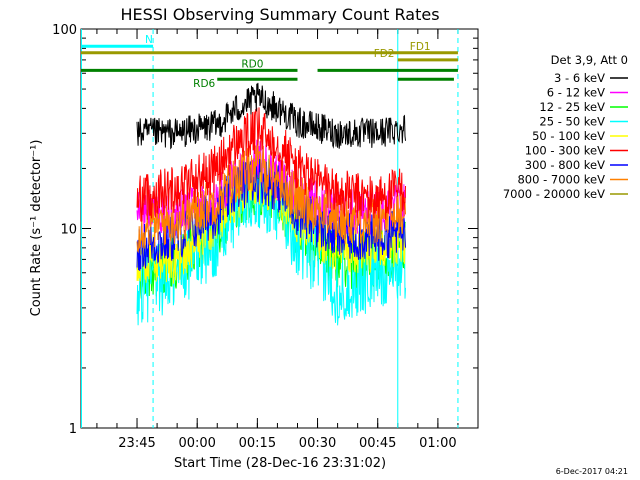 This screenshot has height=480, width=640. I want to click on footer-timestamp: 6-Dec-2017 04:21, so click(592, 471).